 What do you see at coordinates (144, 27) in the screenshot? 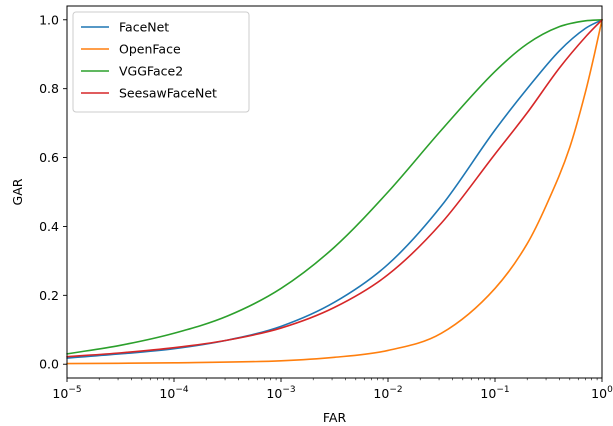
I see `legend-label-facenet: FaceNet` at bounding box center [144, 27].